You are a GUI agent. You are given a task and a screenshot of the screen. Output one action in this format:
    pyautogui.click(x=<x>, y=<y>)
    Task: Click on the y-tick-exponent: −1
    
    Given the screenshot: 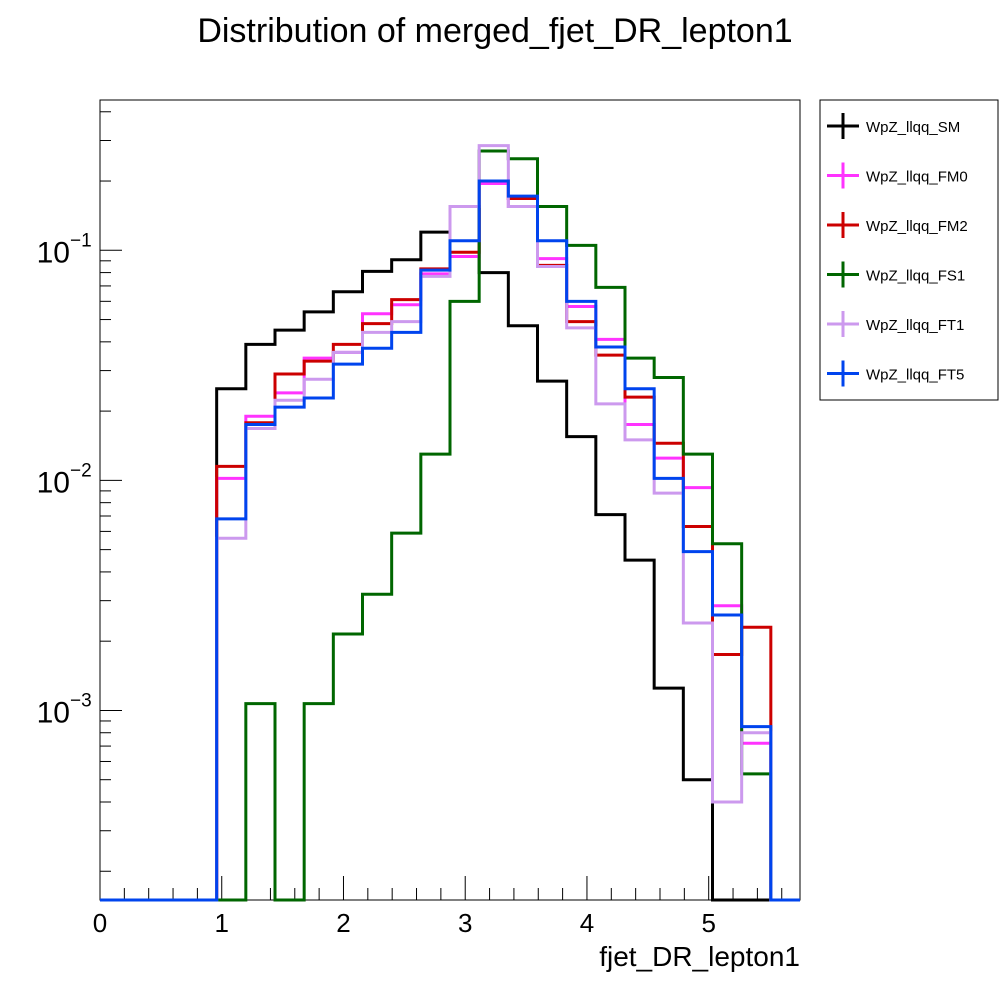 What is the action you would take?
    pyautogui.click(x=81, y=240)
    